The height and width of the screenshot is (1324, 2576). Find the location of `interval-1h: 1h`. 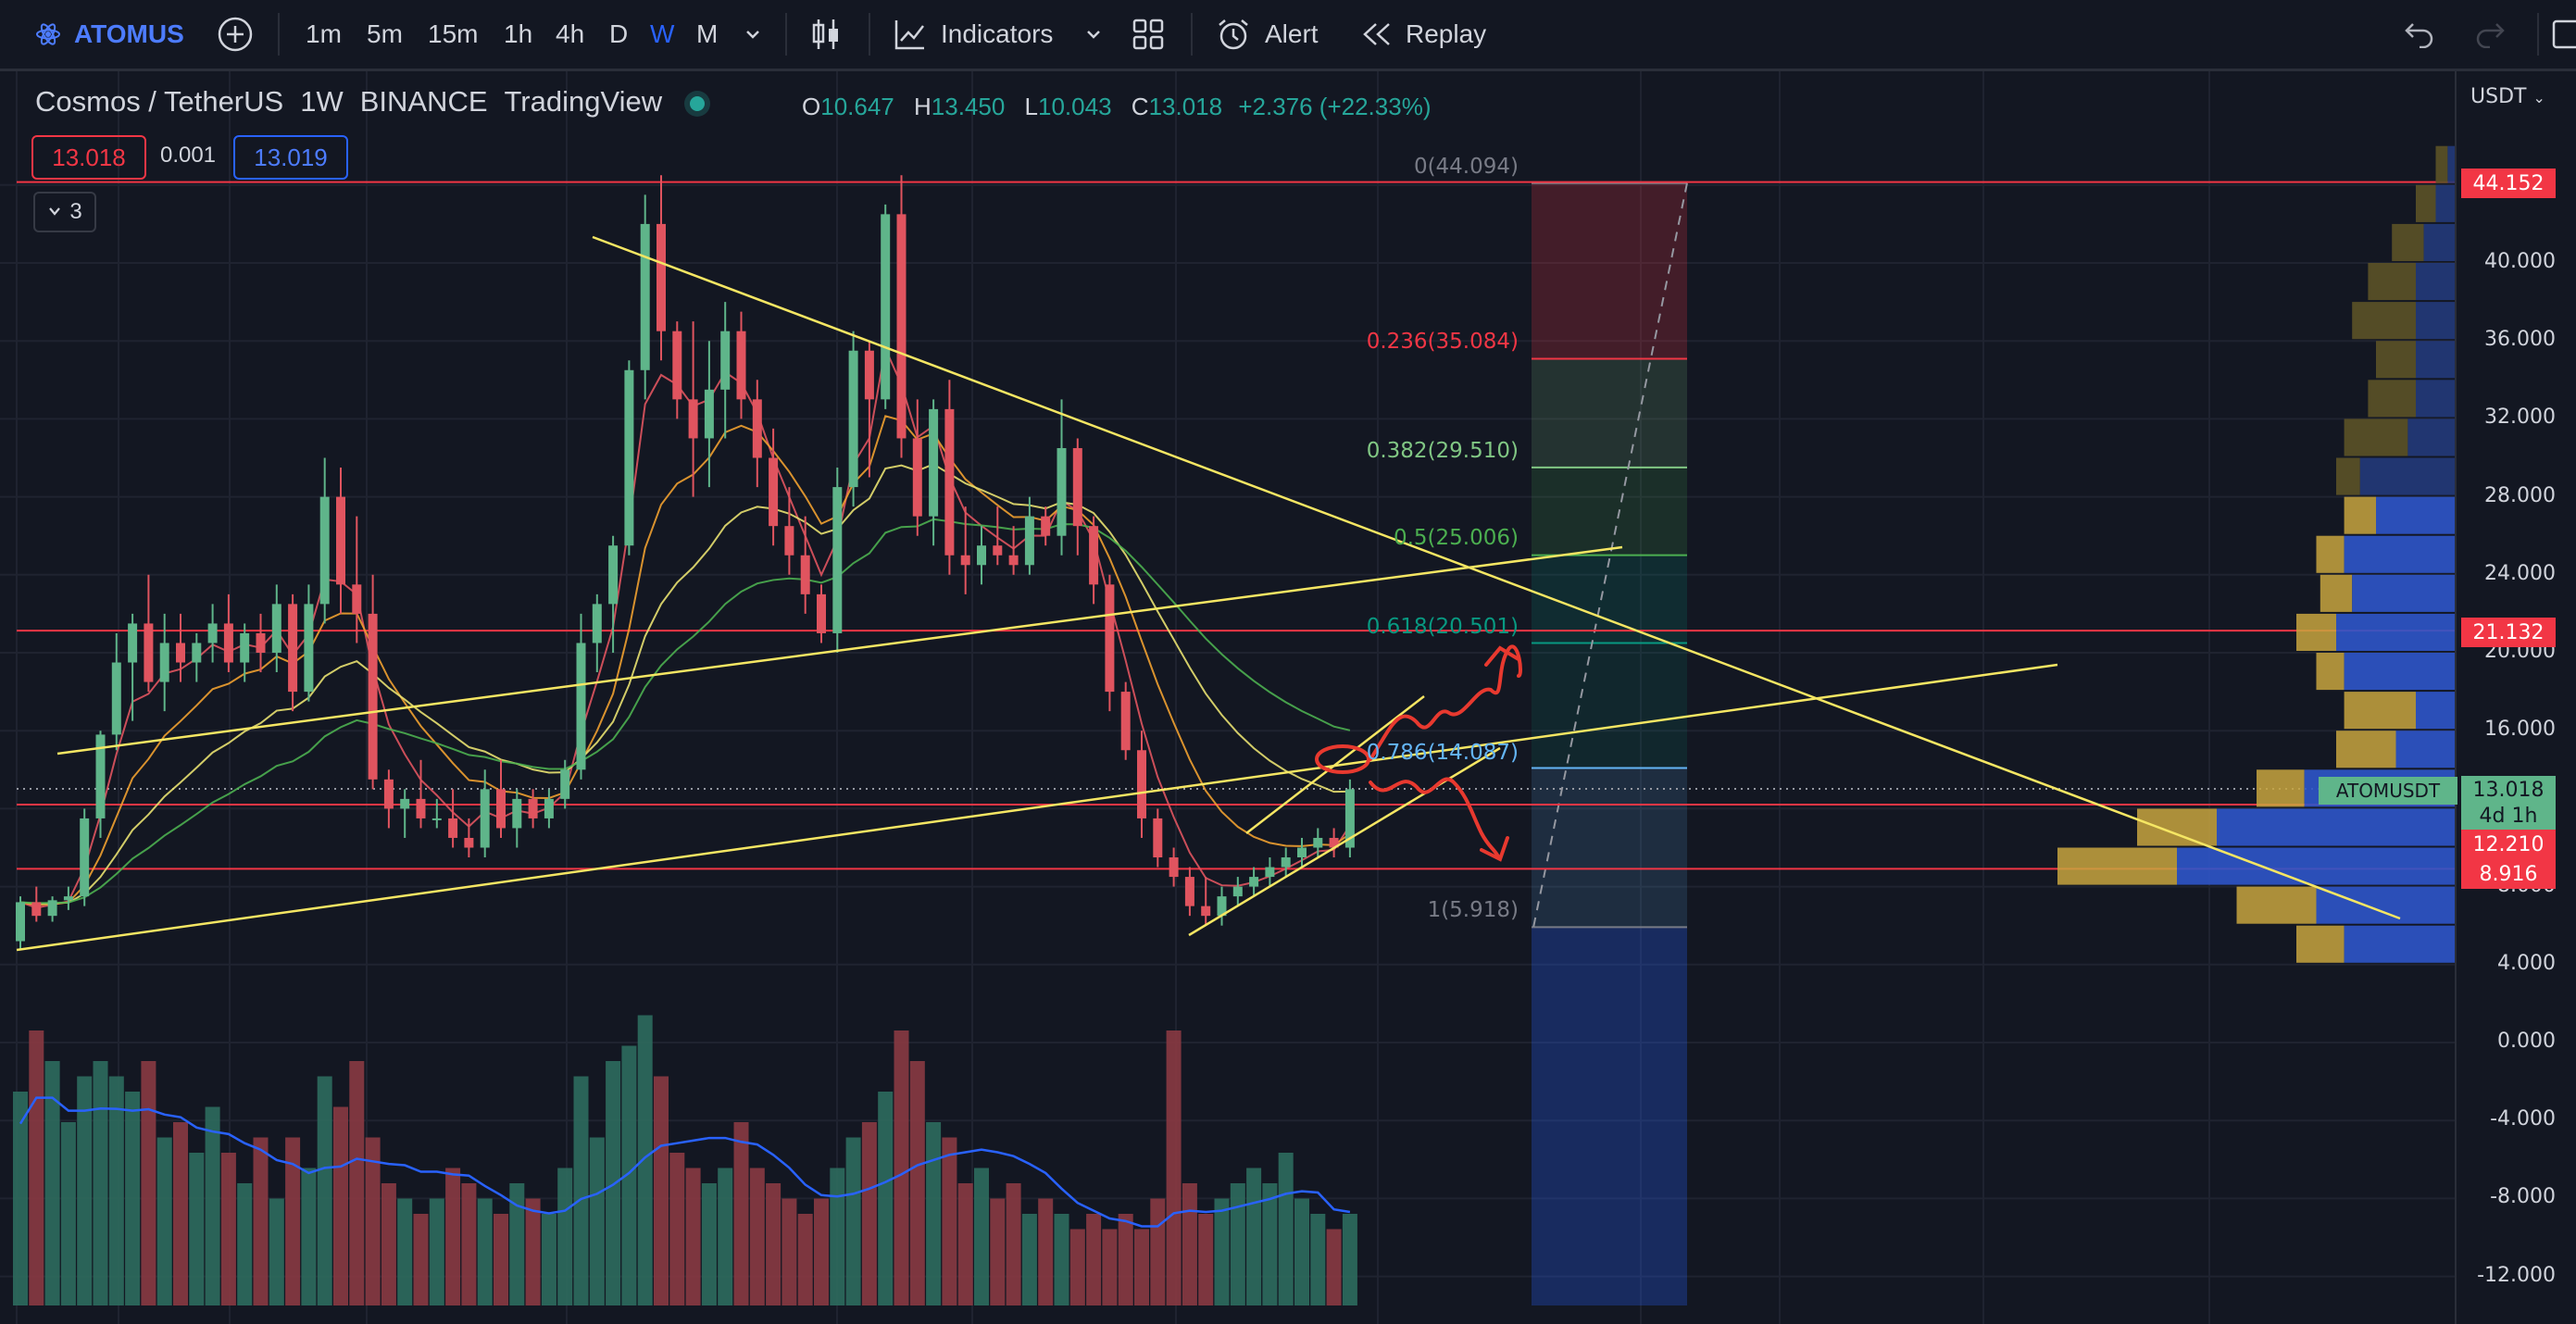

interval-1h: 1h is located at coordinates (518, 34).